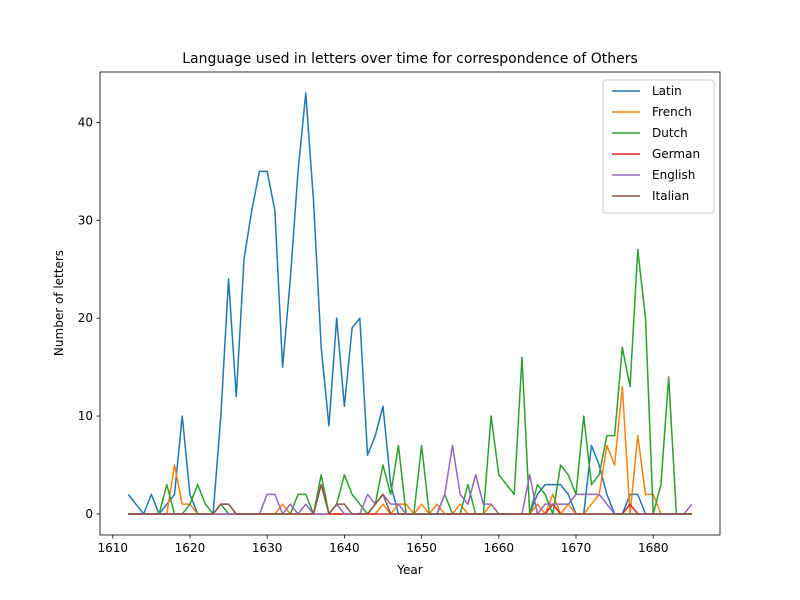 This screenshot has height=600, width=800. I want to click on legend: Latin French Dutch German English Italian, so click(658, 146).